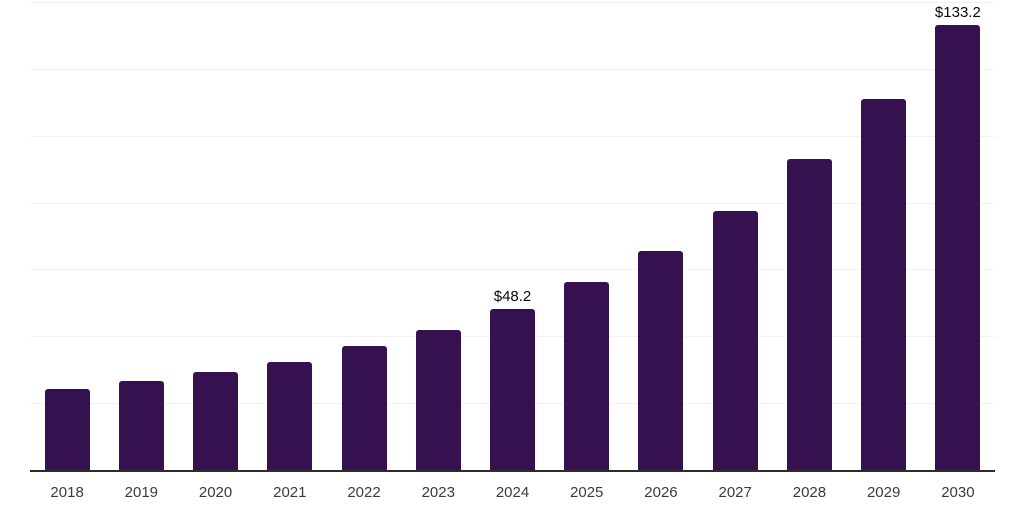  What do you see at coordinates (809, 492) in the screenshot?
I see `x-tick-label-2028: 2028` at bounding box center [809, 492].